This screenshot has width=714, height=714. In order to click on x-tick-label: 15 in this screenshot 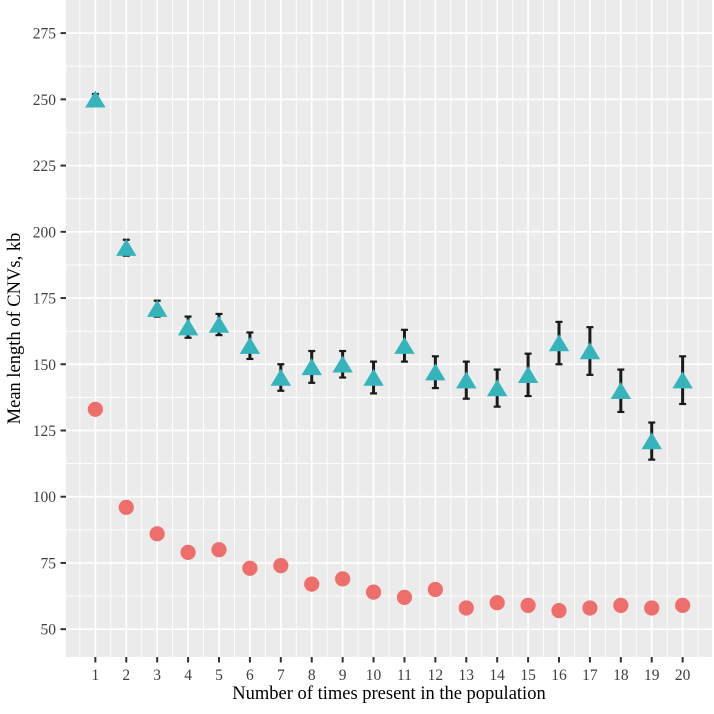, I will do `click(528, 675)`.